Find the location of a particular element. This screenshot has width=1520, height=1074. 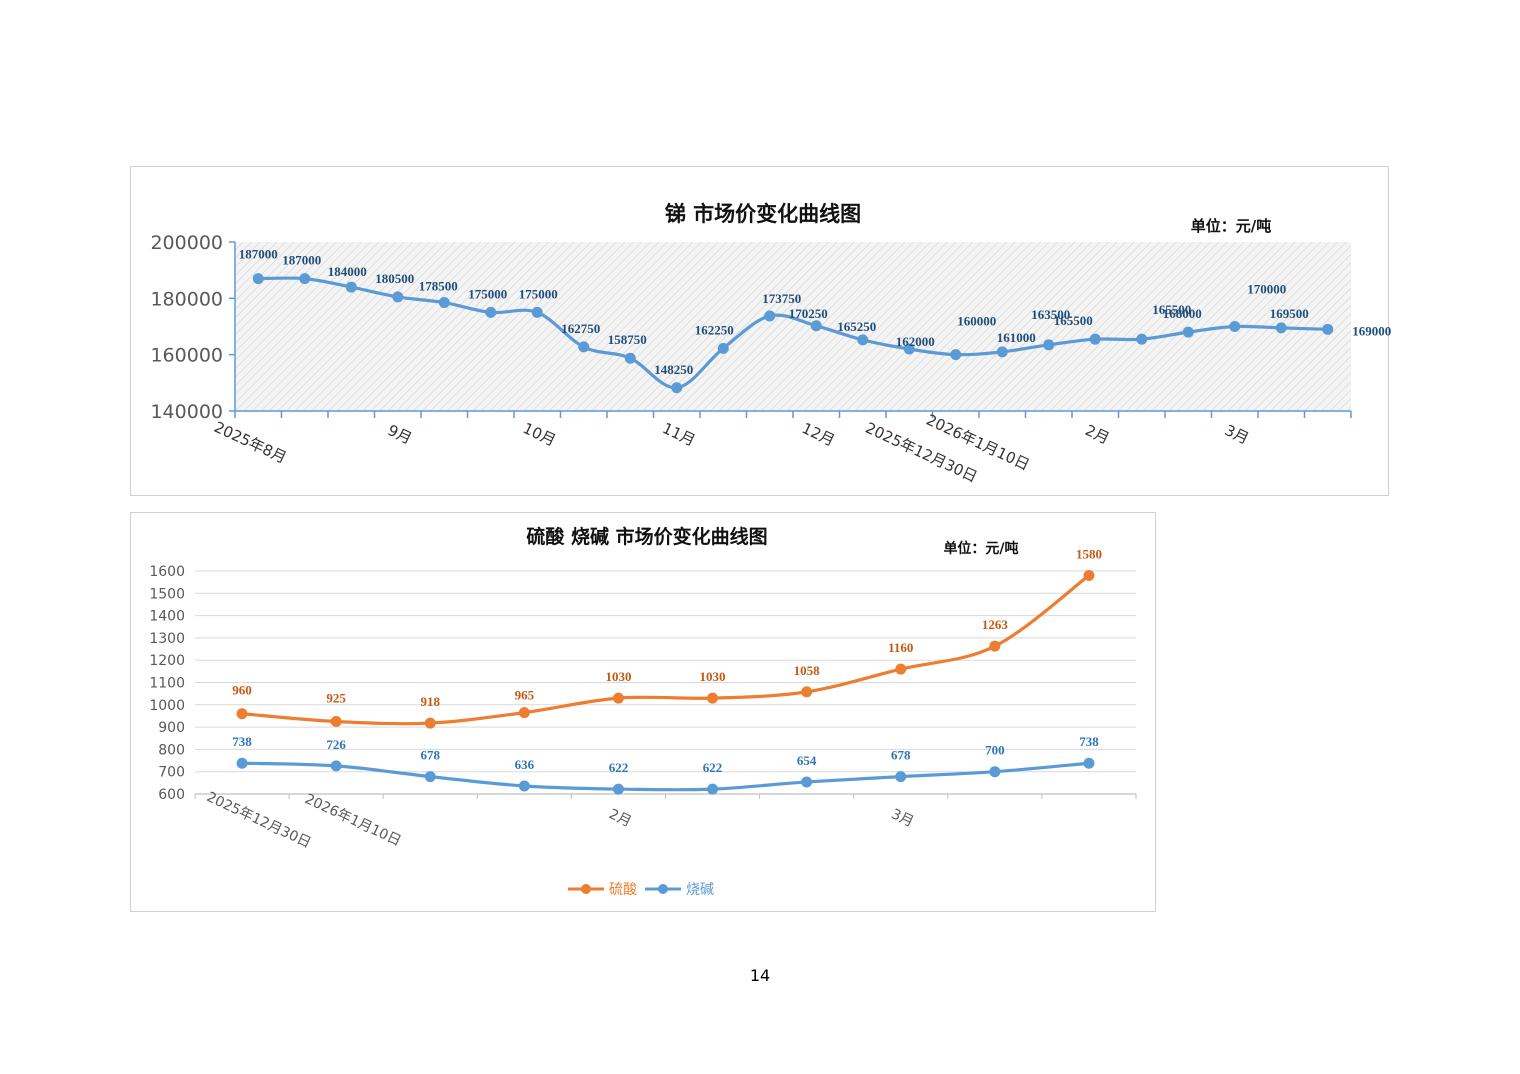

x-tick-label: 2026年1月10日 is located at coordinates (352, 820).